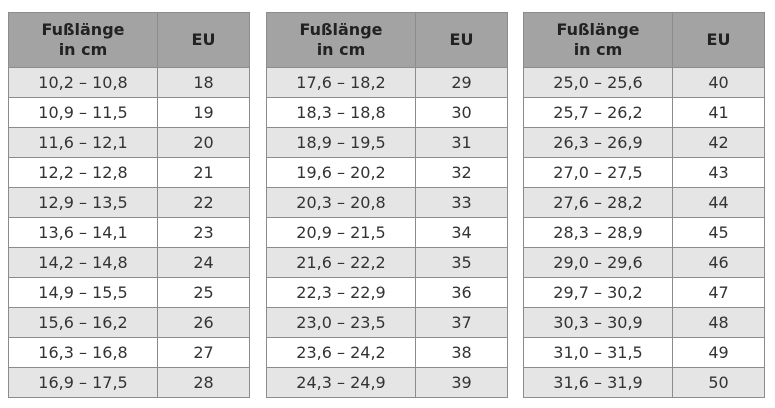  What do you see at coordinates (83, 202) in the screenshot?
I see `table-cell: 12,9 – 13,5` at bounding box center [83, 202].